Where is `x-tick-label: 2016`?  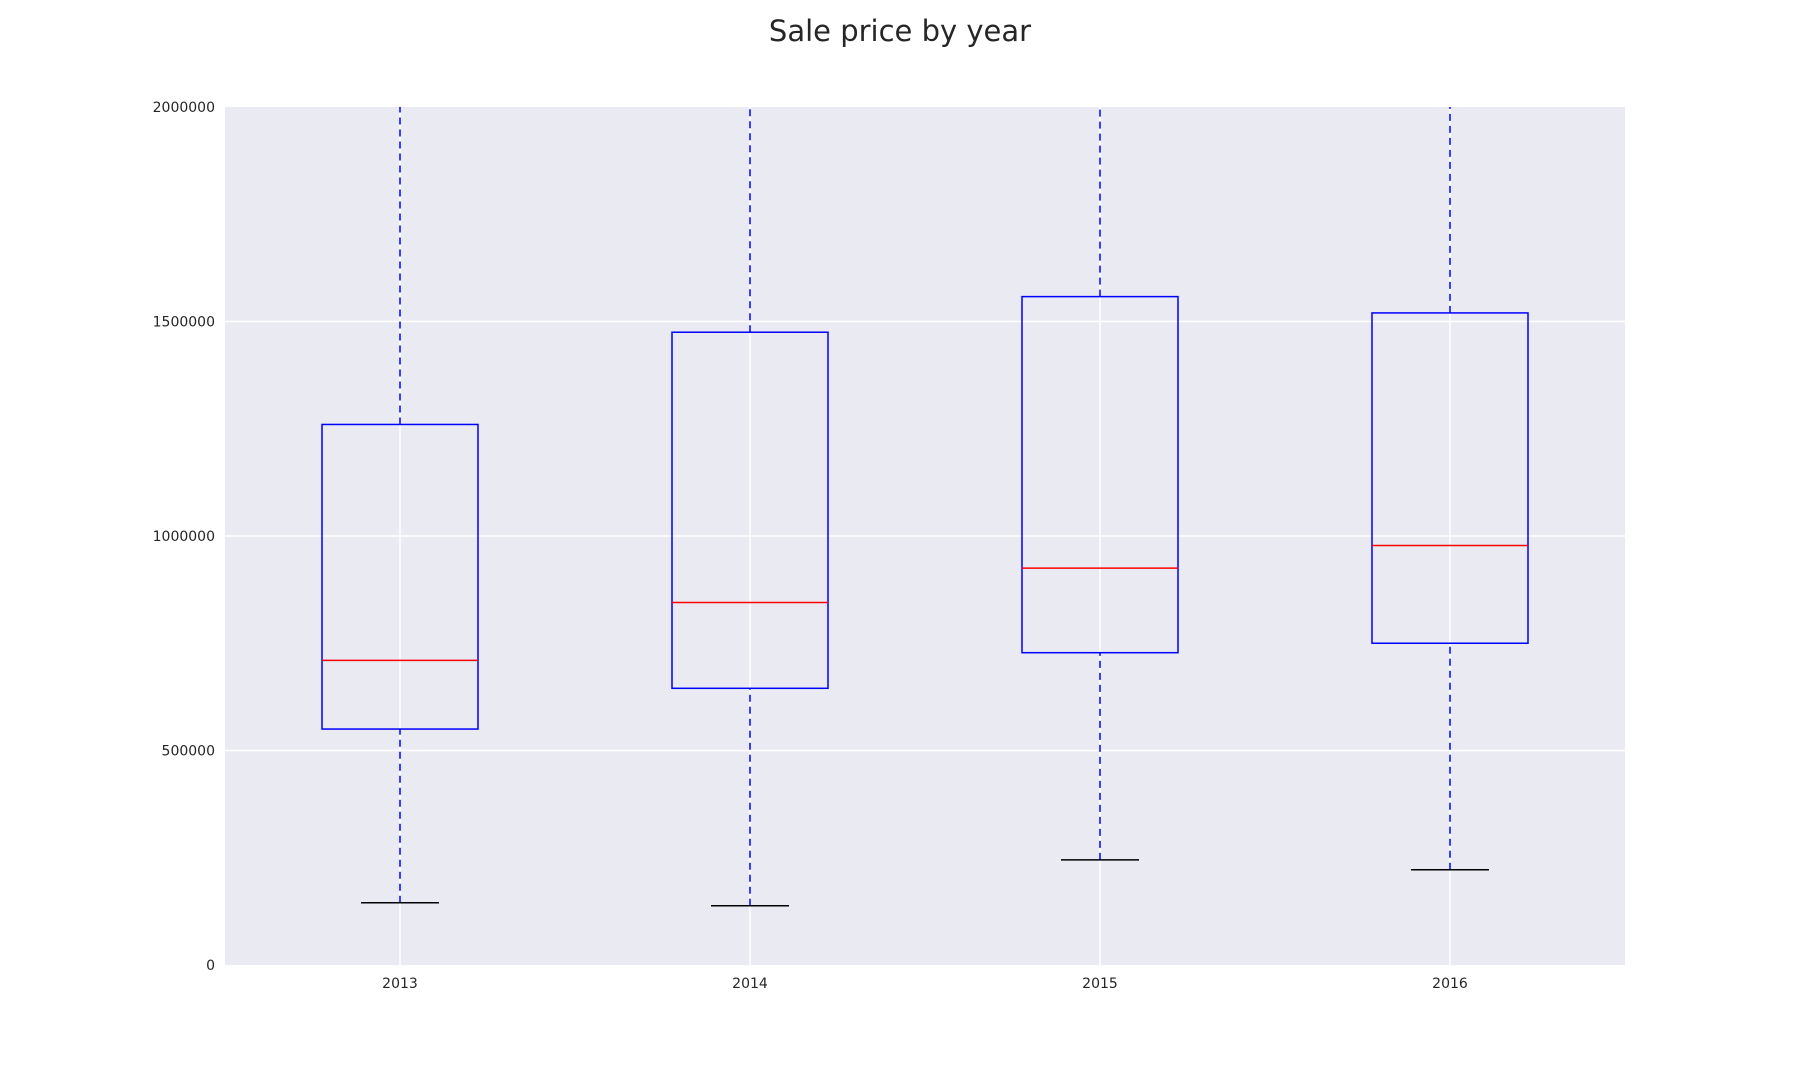 x-tick-label: 2016 is located at coordinates (1450, 984).